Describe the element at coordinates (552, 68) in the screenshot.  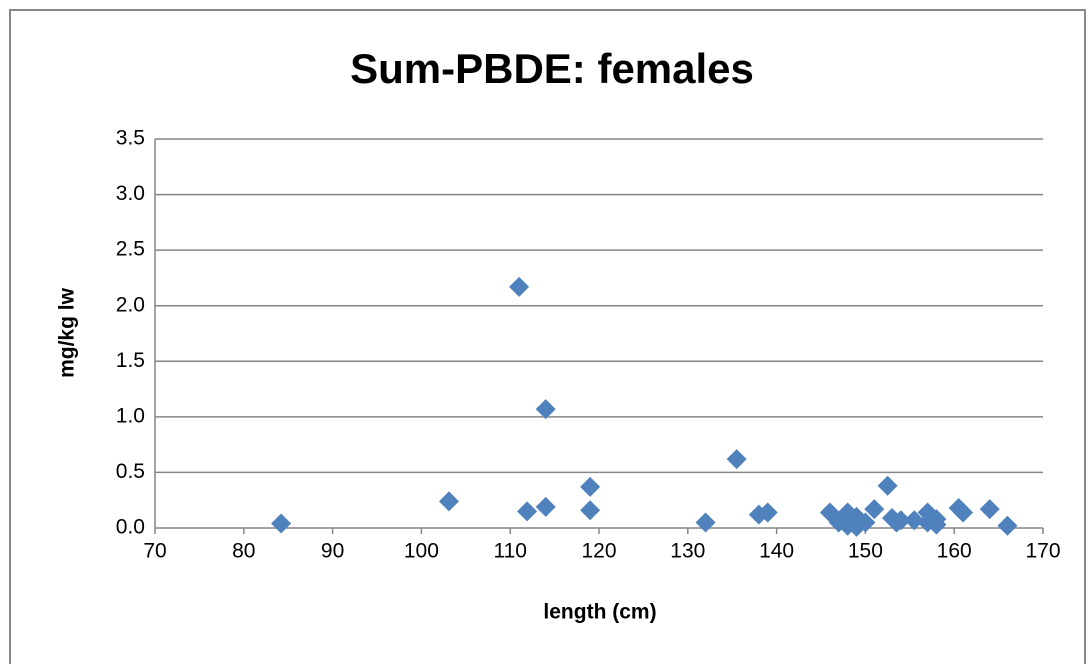
I see `chart-title: Sum-PBDE: females` at that location.